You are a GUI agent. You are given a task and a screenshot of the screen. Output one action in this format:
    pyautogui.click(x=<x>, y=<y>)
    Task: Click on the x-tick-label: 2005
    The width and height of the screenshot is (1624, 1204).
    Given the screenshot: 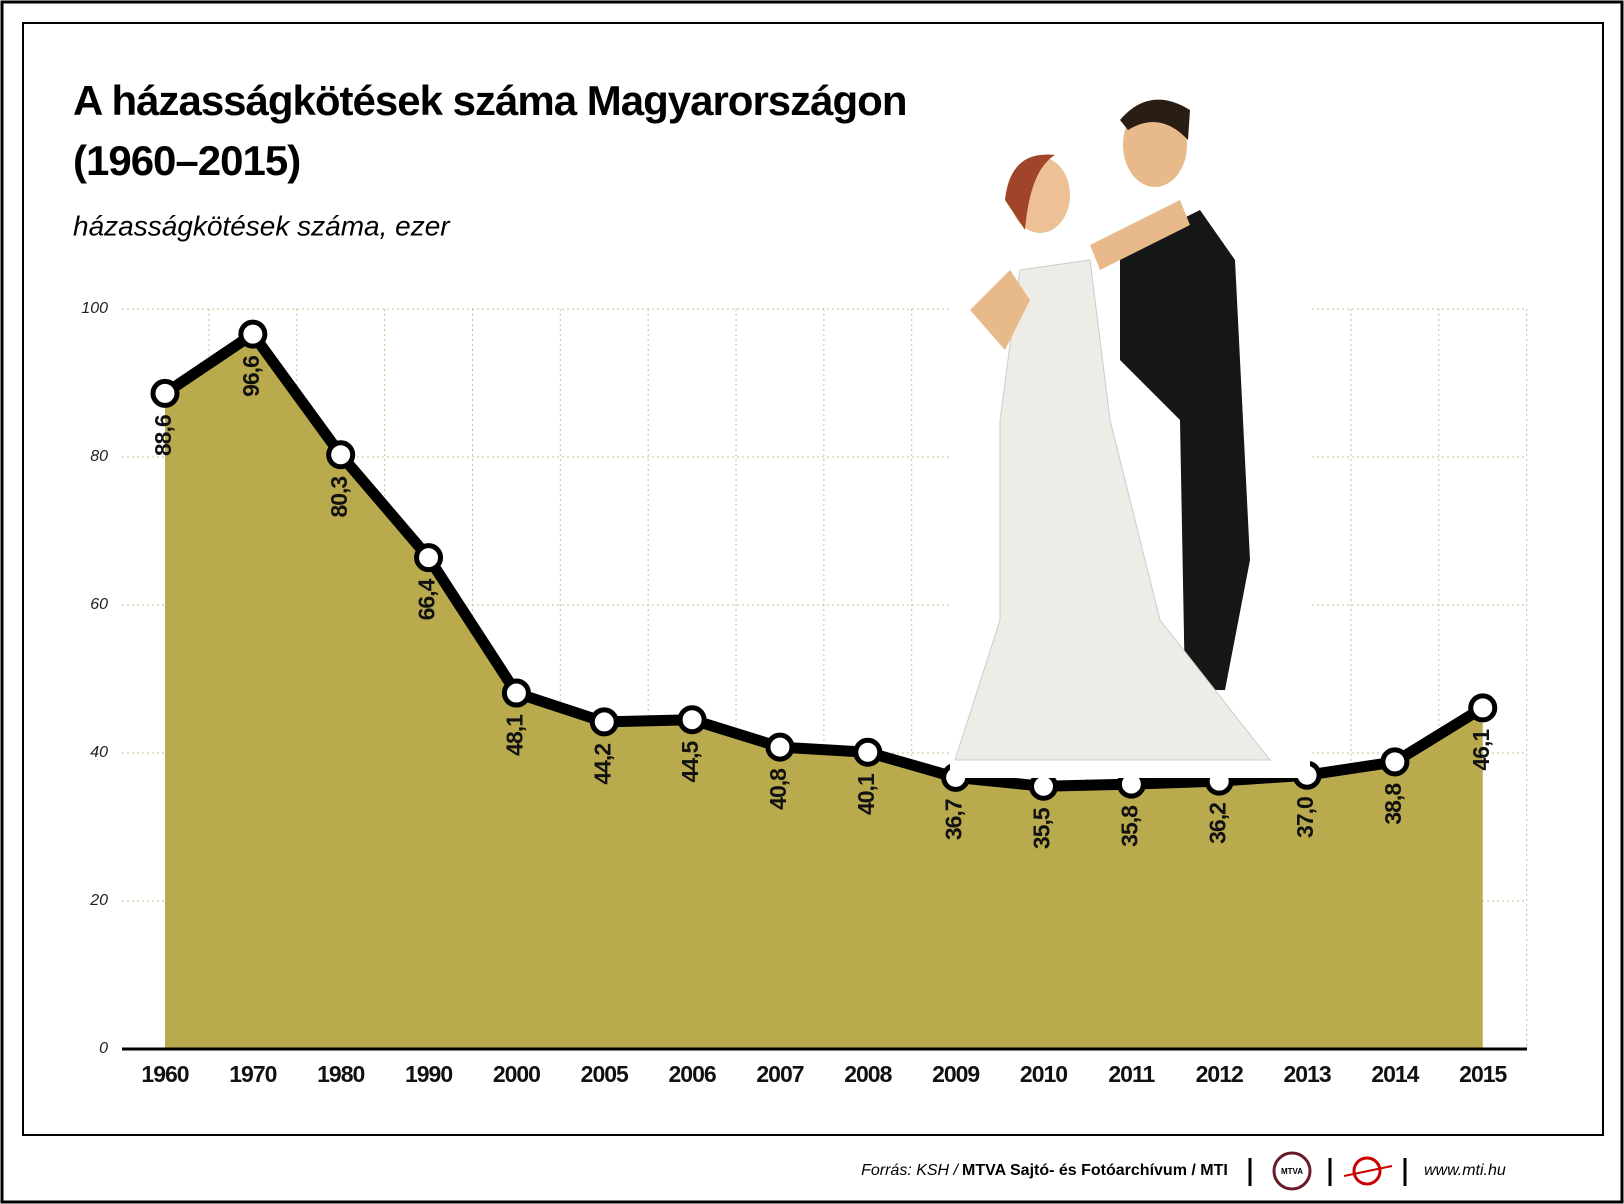 What is the action you would take?
    pyautogui.click(x=605, y=1074)
    